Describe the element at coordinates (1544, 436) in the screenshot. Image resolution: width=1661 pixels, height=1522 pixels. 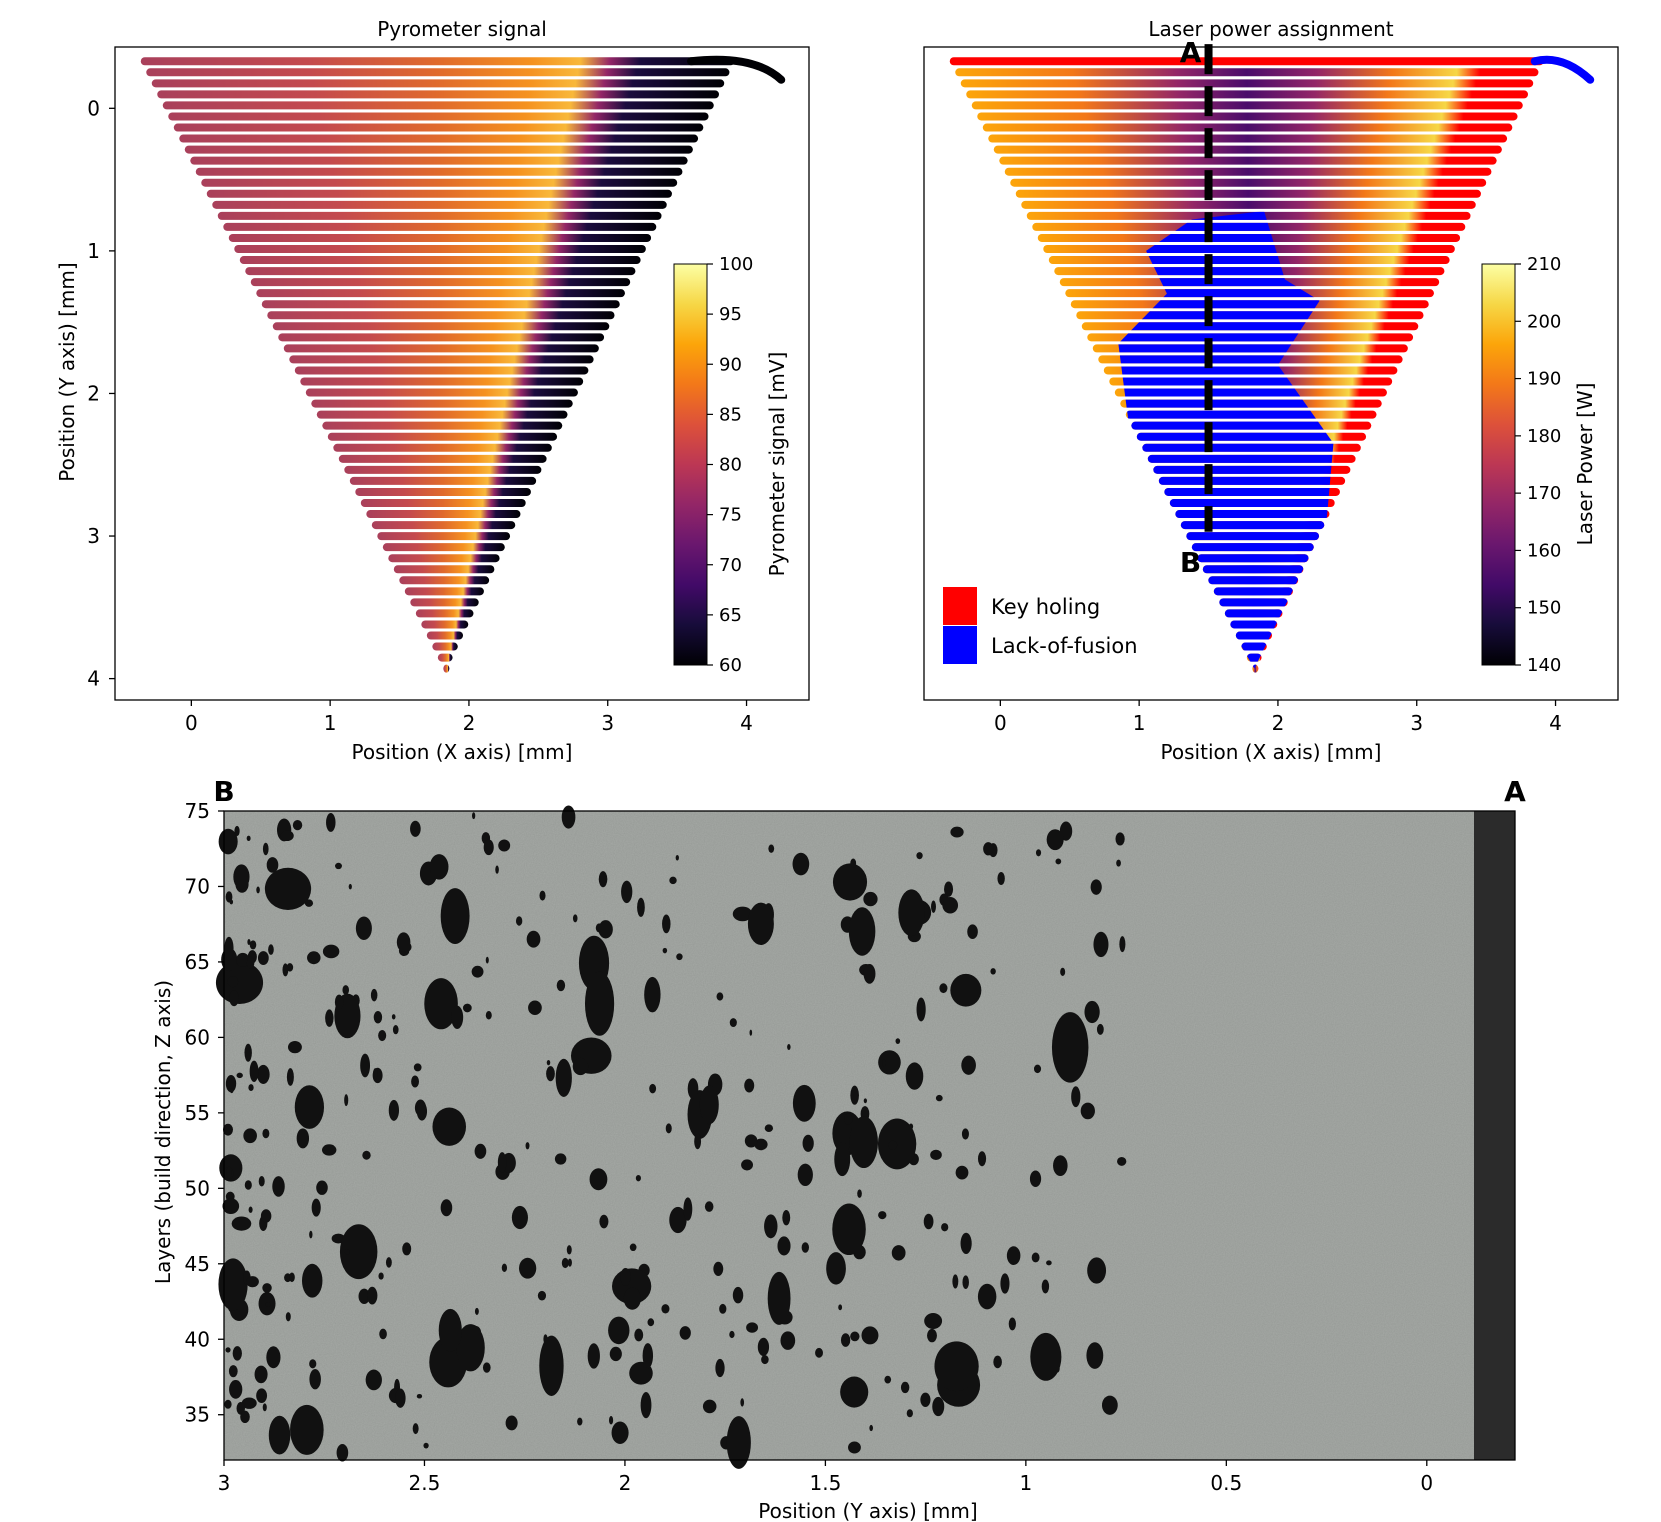
I see `colorbar-tick-label: 180` at that location.